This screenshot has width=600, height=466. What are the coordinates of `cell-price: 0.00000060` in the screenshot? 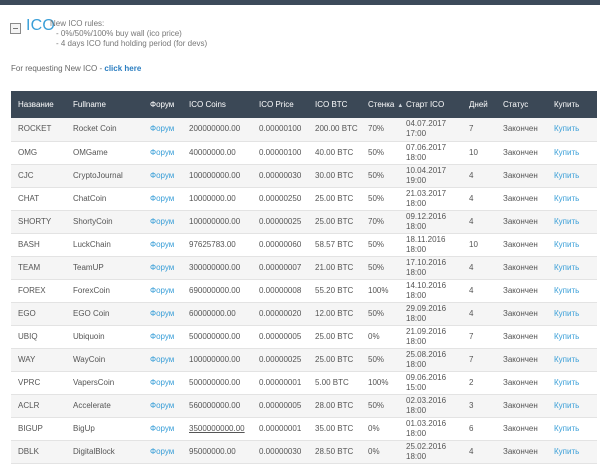 It's located at (280, 244).